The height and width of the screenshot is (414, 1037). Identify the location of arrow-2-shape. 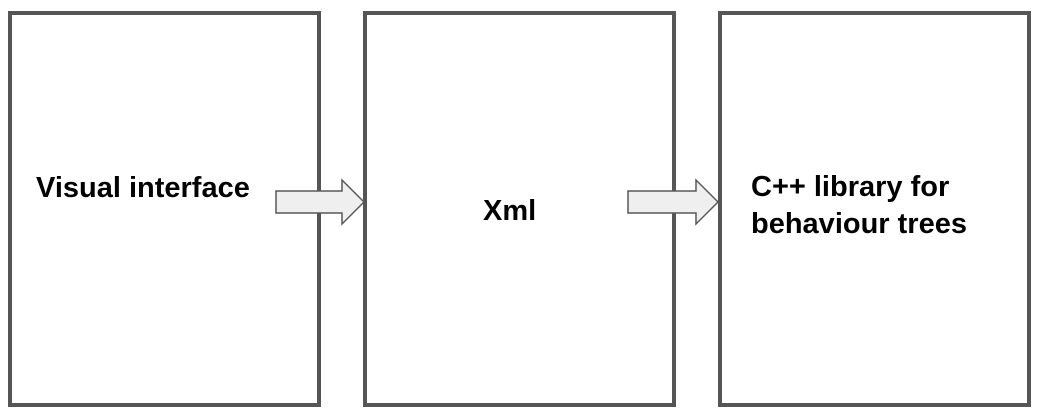
(673, 202).